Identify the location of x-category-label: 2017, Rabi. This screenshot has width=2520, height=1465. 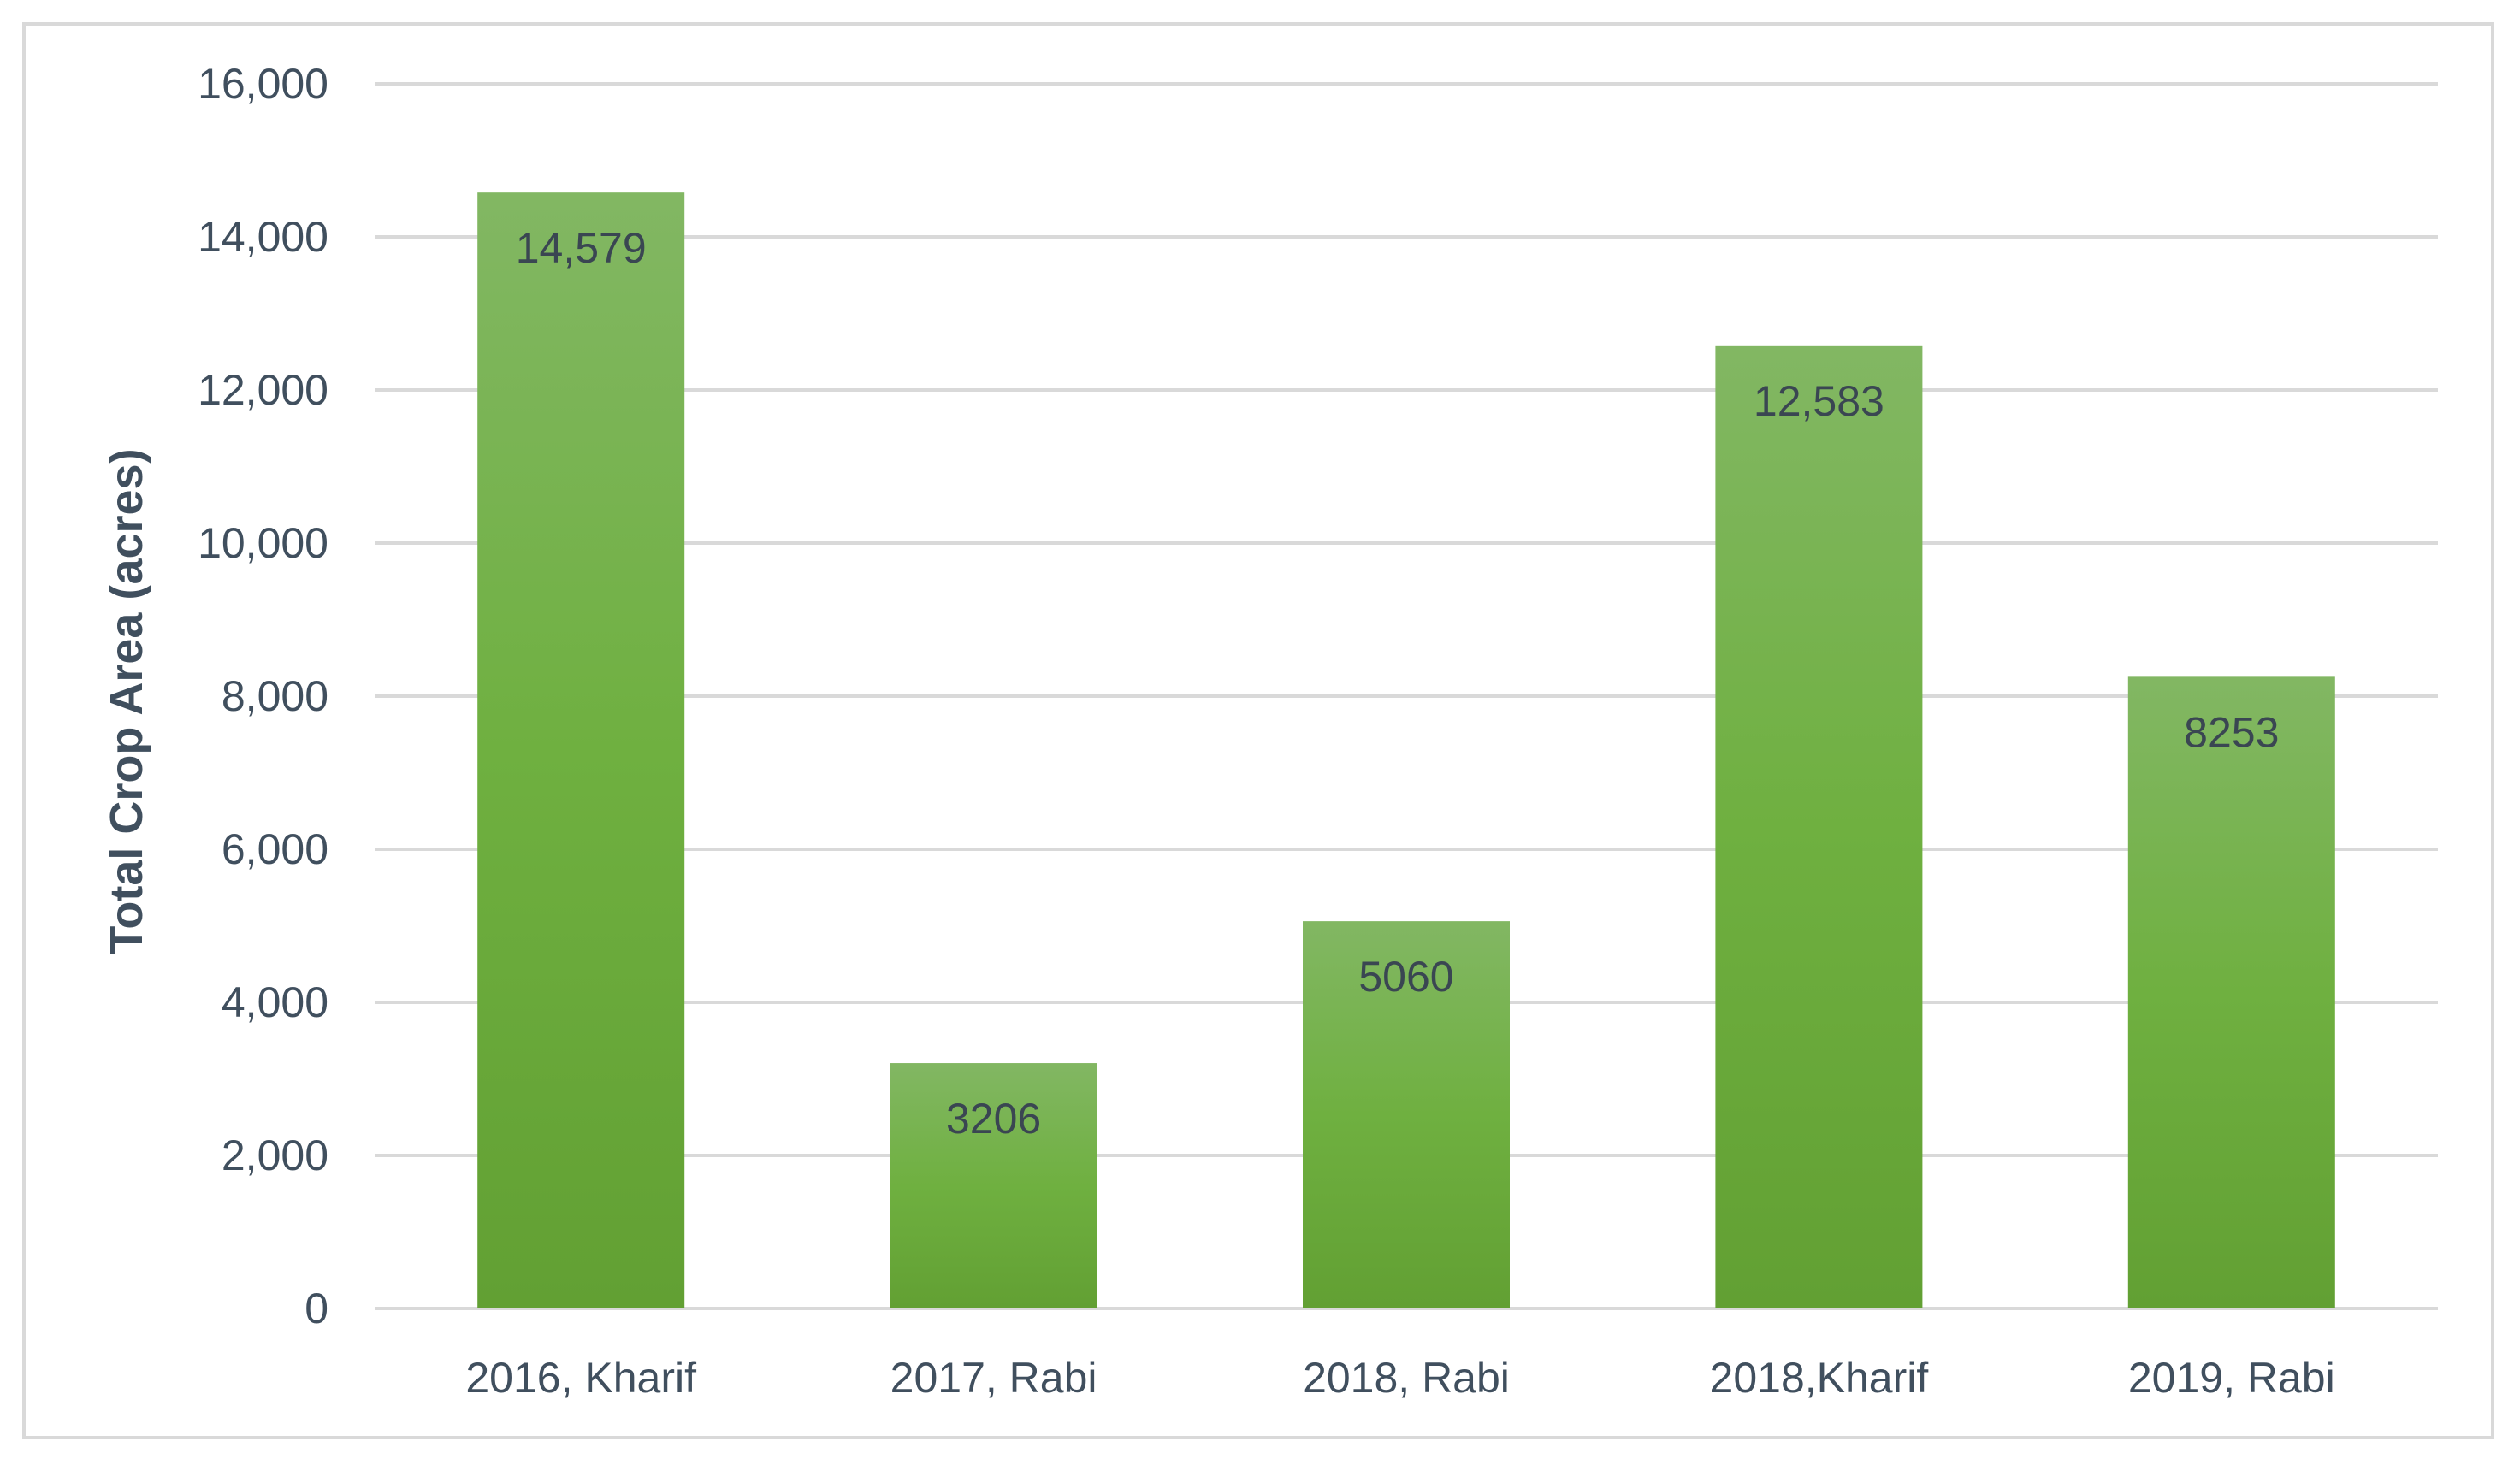
(994, 1378).